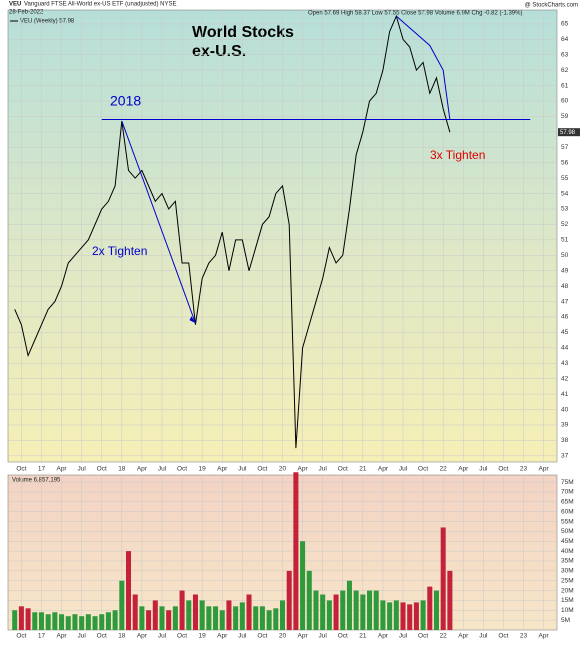  I want to click on y-tick-label: 20M, so click(567, 590).